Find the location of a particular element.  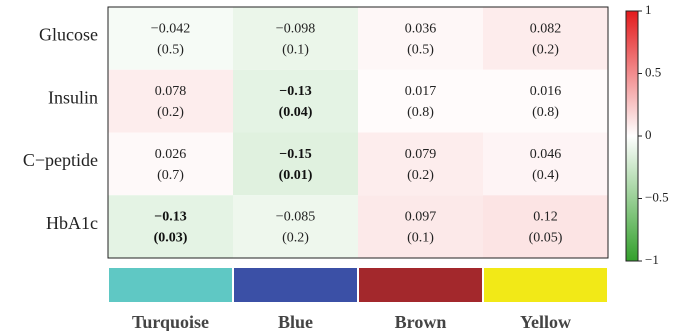

cell-correlation-value: −0.042 is located at coordinates (170, 28).